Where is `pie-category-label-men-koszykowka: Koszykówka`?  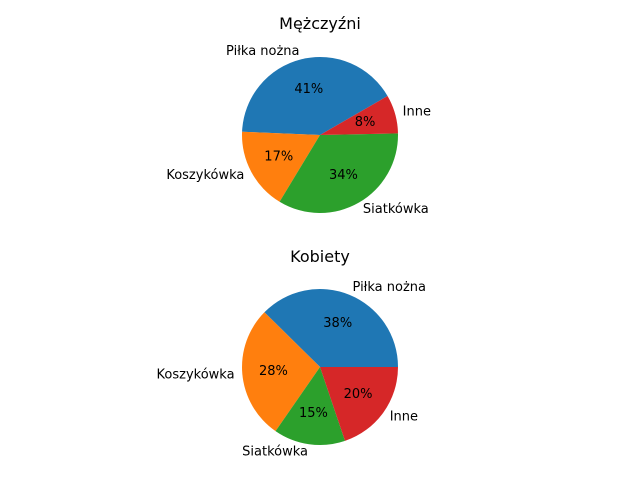
pie-category-label-men-koszykowka: Koszykówka is located at coordinates (205, 175).